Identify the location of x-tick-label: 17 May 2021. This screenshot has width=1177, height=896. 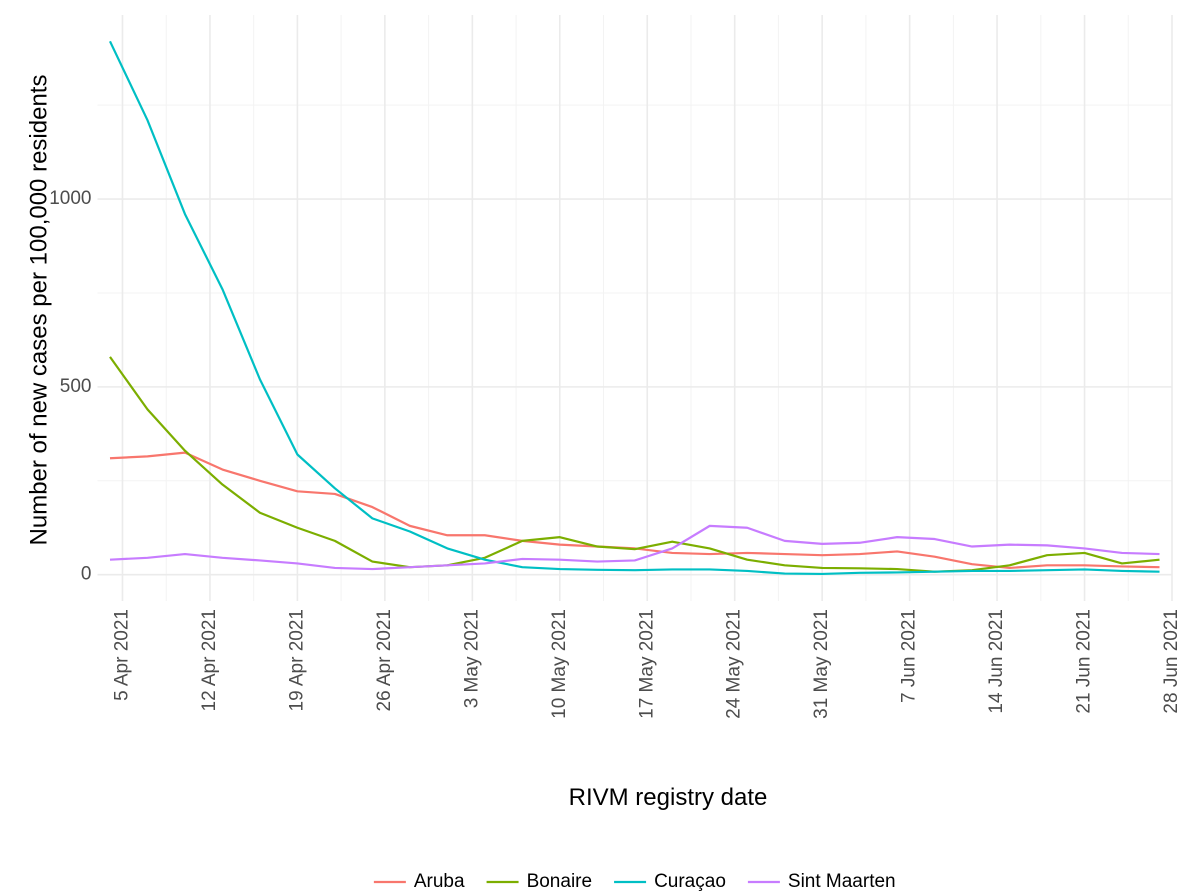
(646, 664).